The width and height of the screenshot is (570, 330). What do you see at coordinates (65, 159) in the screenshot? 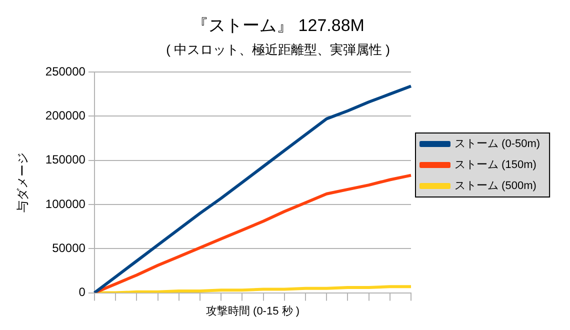
I see `y-tick-label: 150000` at bounding box center [65, 159].